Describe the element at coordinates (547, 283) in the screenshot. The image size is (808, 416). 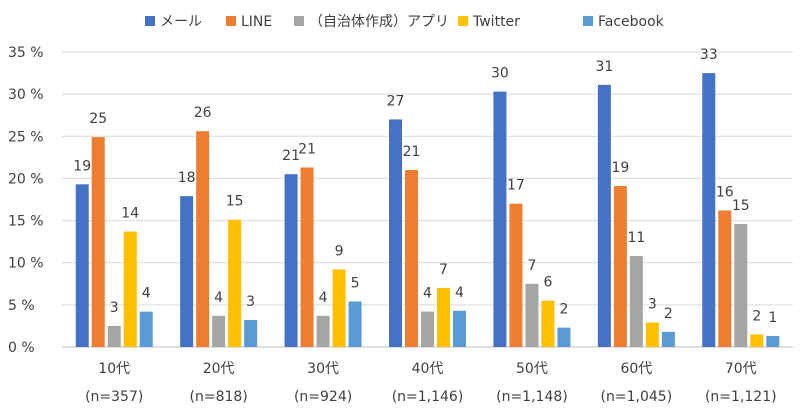
I see `data-label: 6` at that location.